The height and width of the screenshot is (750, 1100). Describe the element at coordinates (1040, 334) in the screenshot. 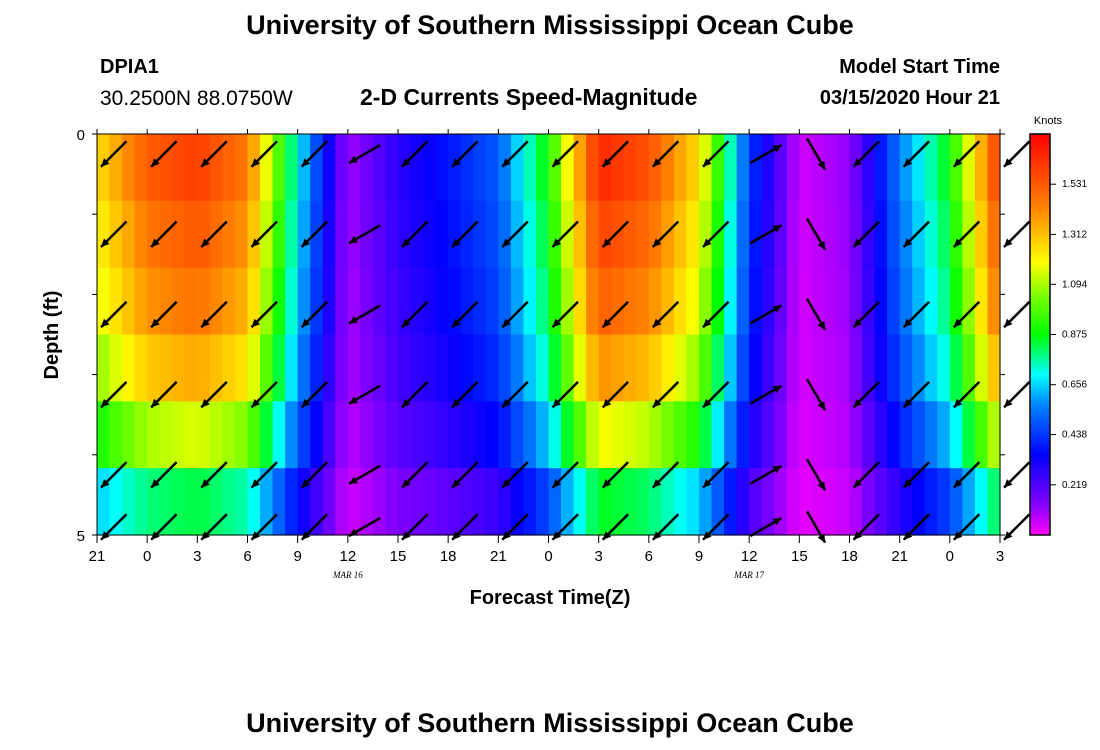

I see `colorbar-gradient` at that location.